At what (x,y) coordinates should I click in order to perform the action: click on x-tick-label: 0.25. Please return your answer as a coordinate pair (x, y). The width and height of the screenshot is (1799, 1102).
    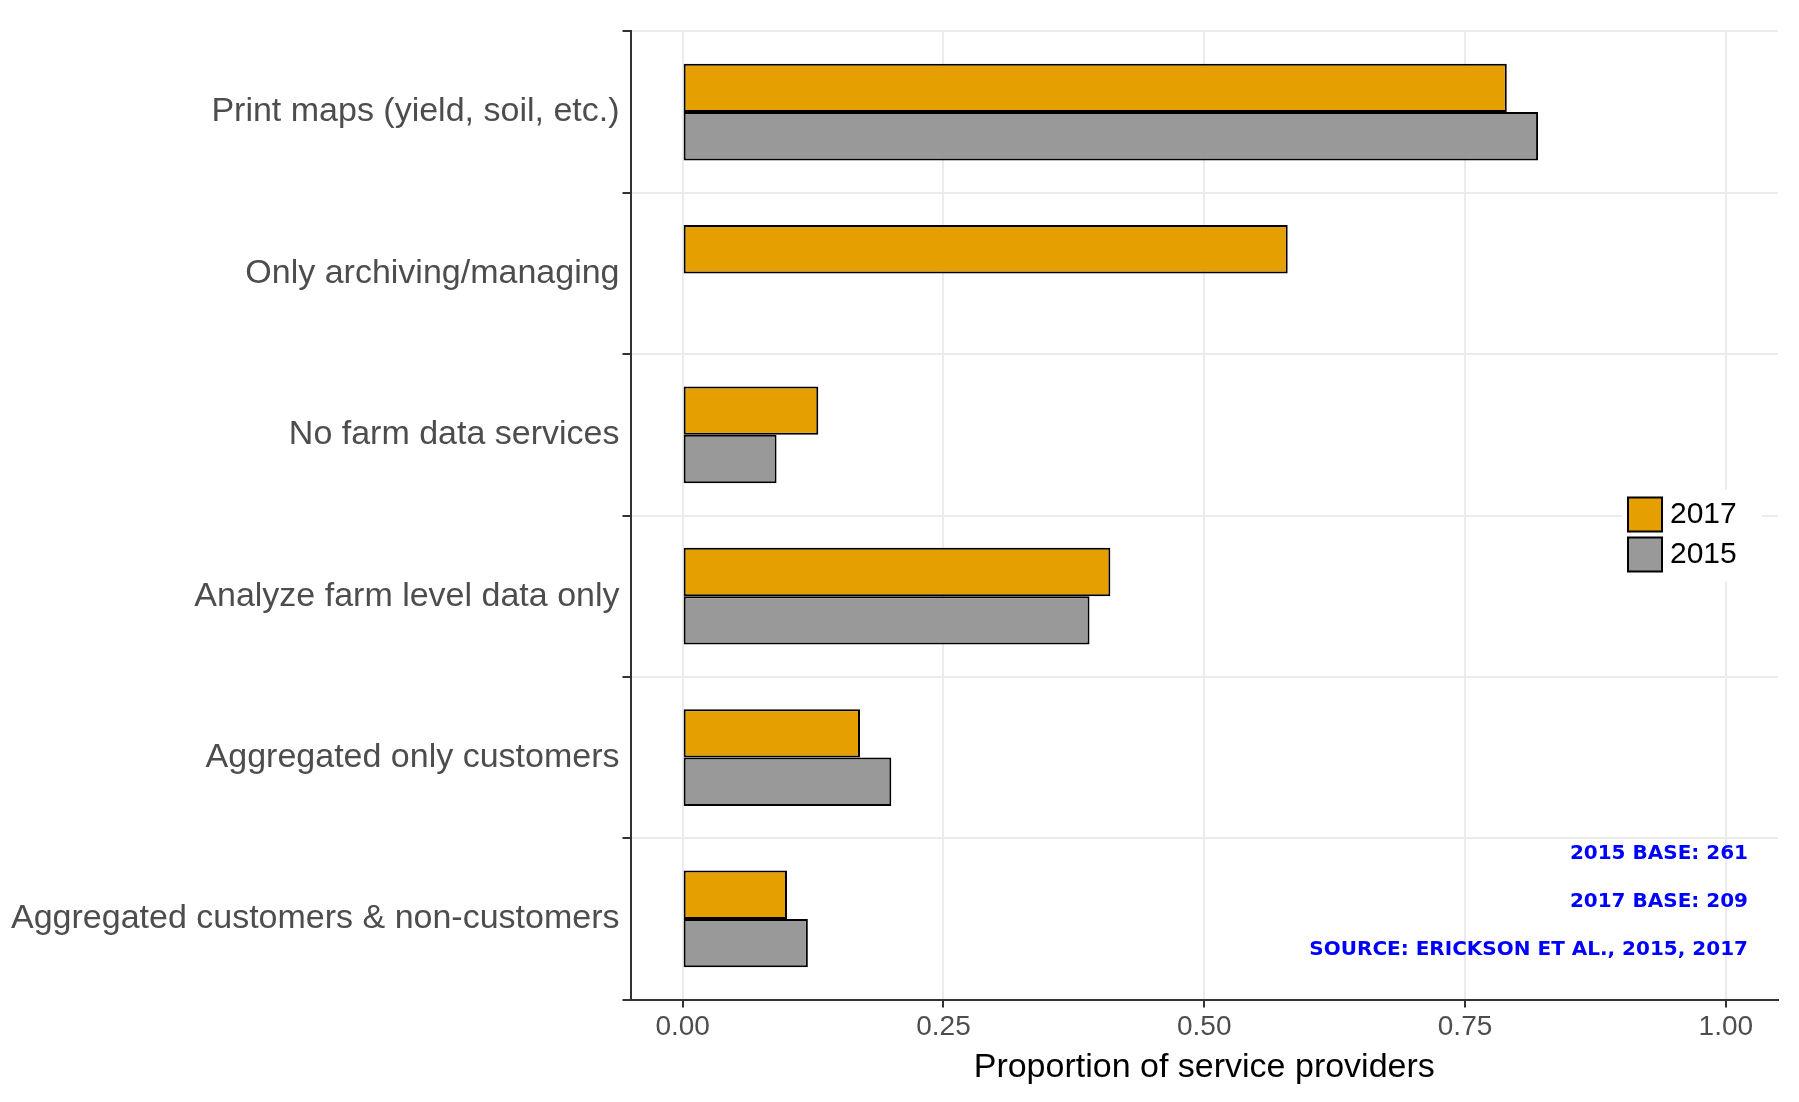
    Looking at the image, I should click on (943, 1026).